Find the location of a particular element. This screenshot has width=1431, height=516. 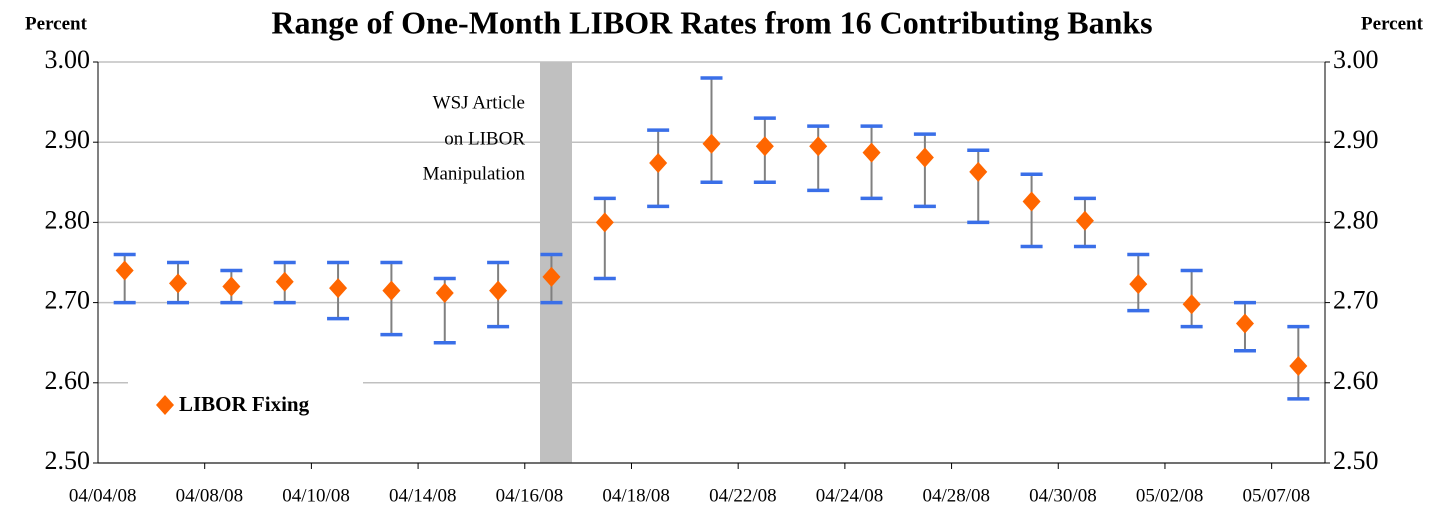

annotation: Manipulation is located at coordinates (474, 173).